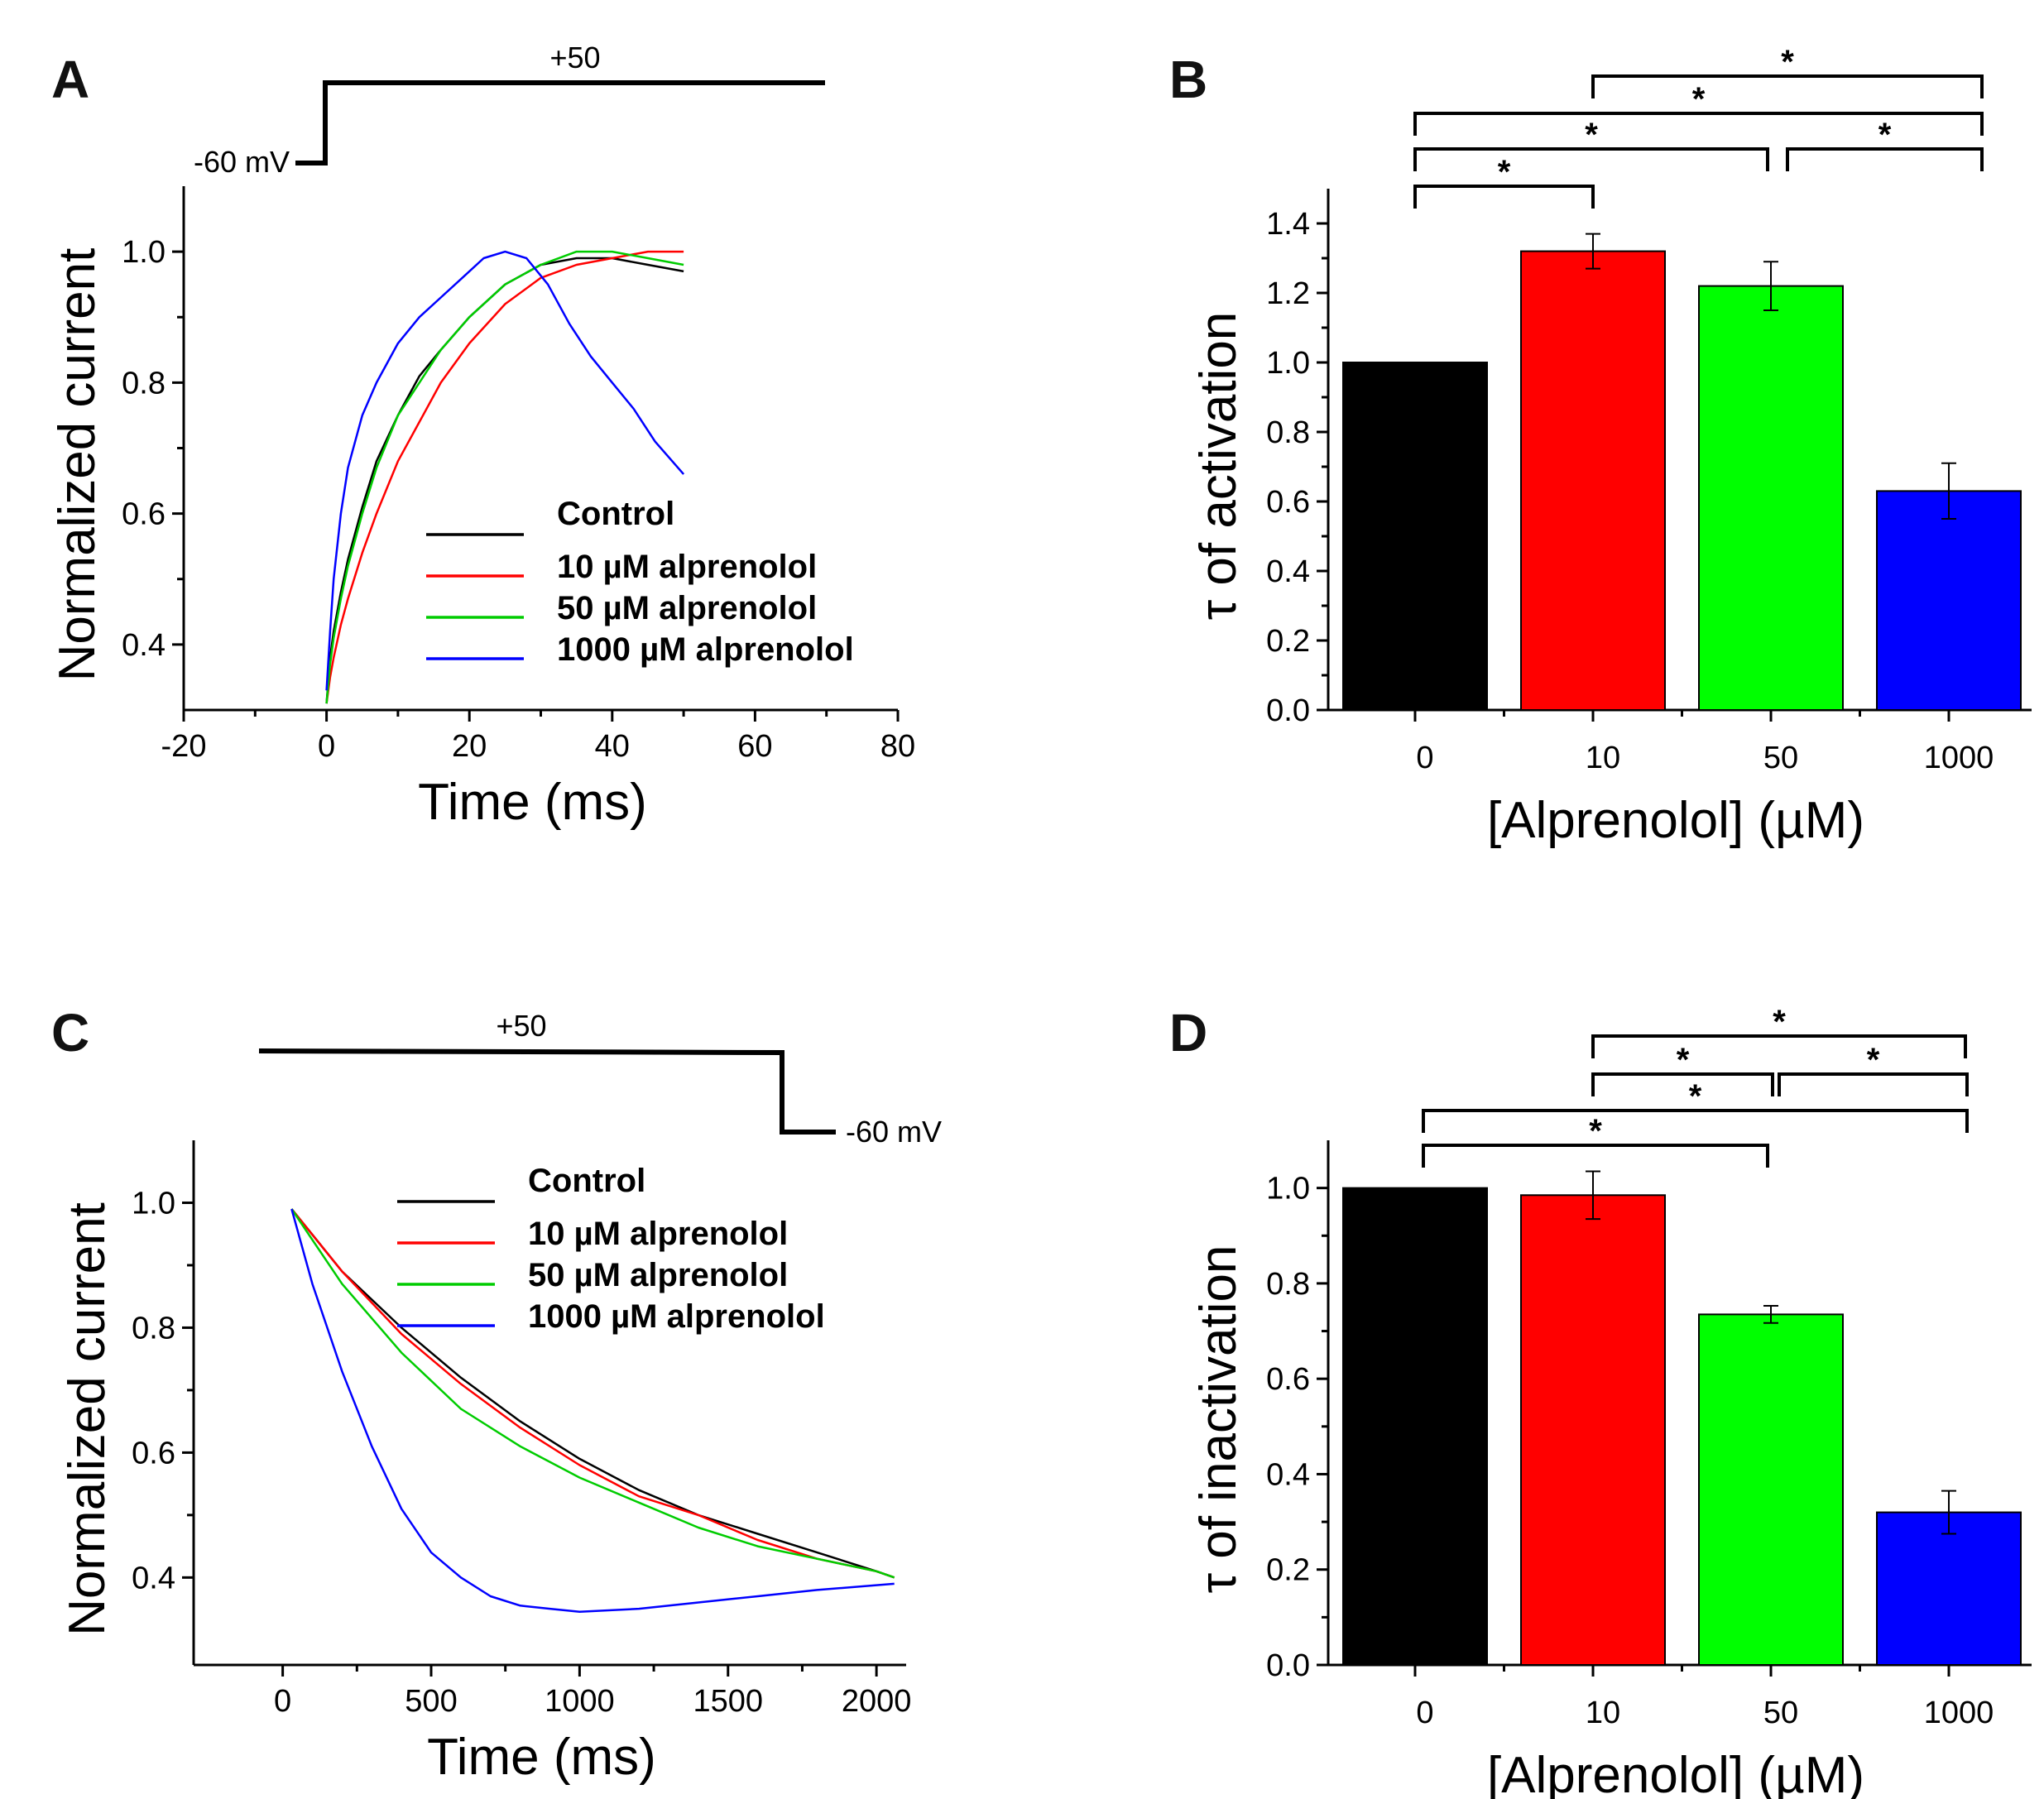 The height and width of the screenshot is (1799, 2044). I want to click on D-y-tick-label: 0.8, so click(1288, 1284).